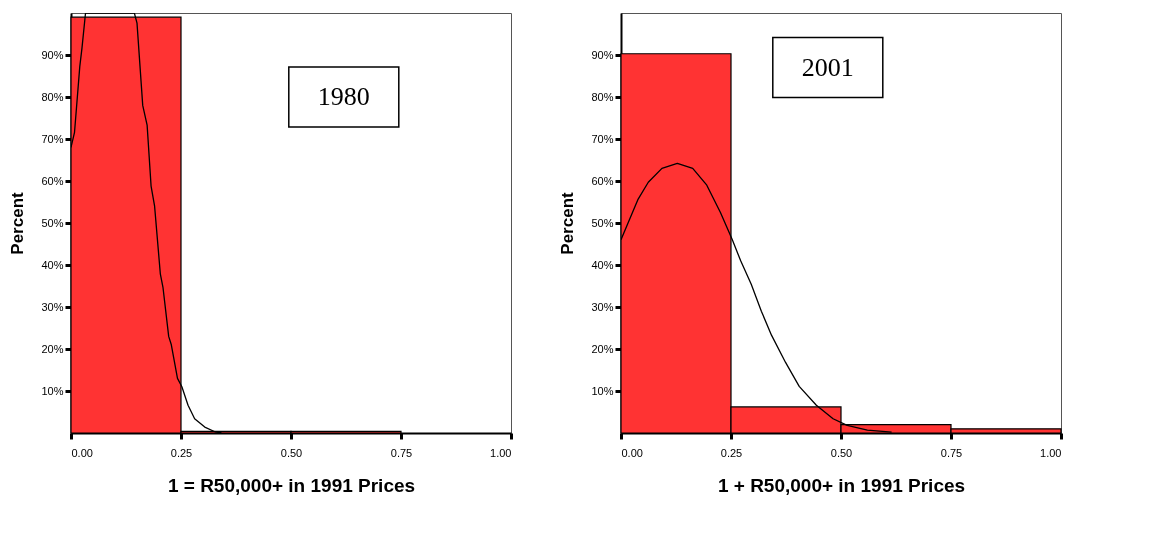  I want to click on x-axis-title: 1 = R50,000+ in 1991 Prices, so click(291, 485).